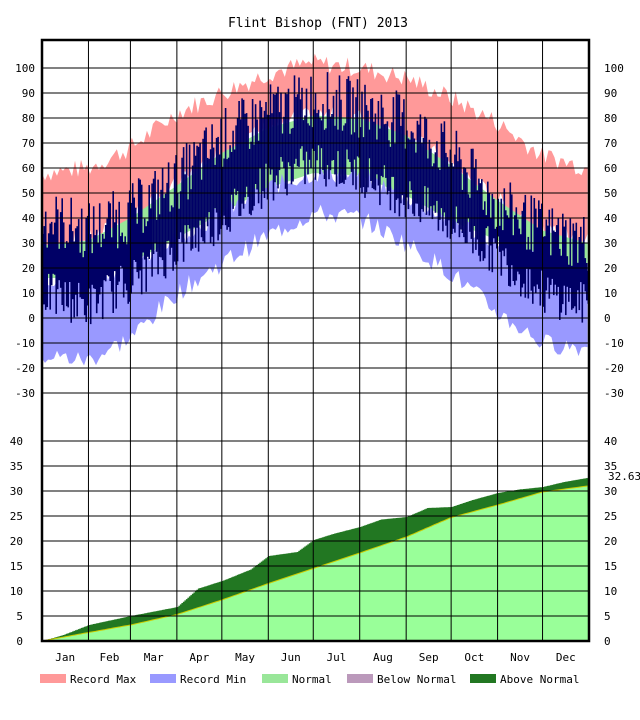 The height and width of the screenshot is (720, 640). I want to click on temp-tick-label-left: 60, so click(28, 168).